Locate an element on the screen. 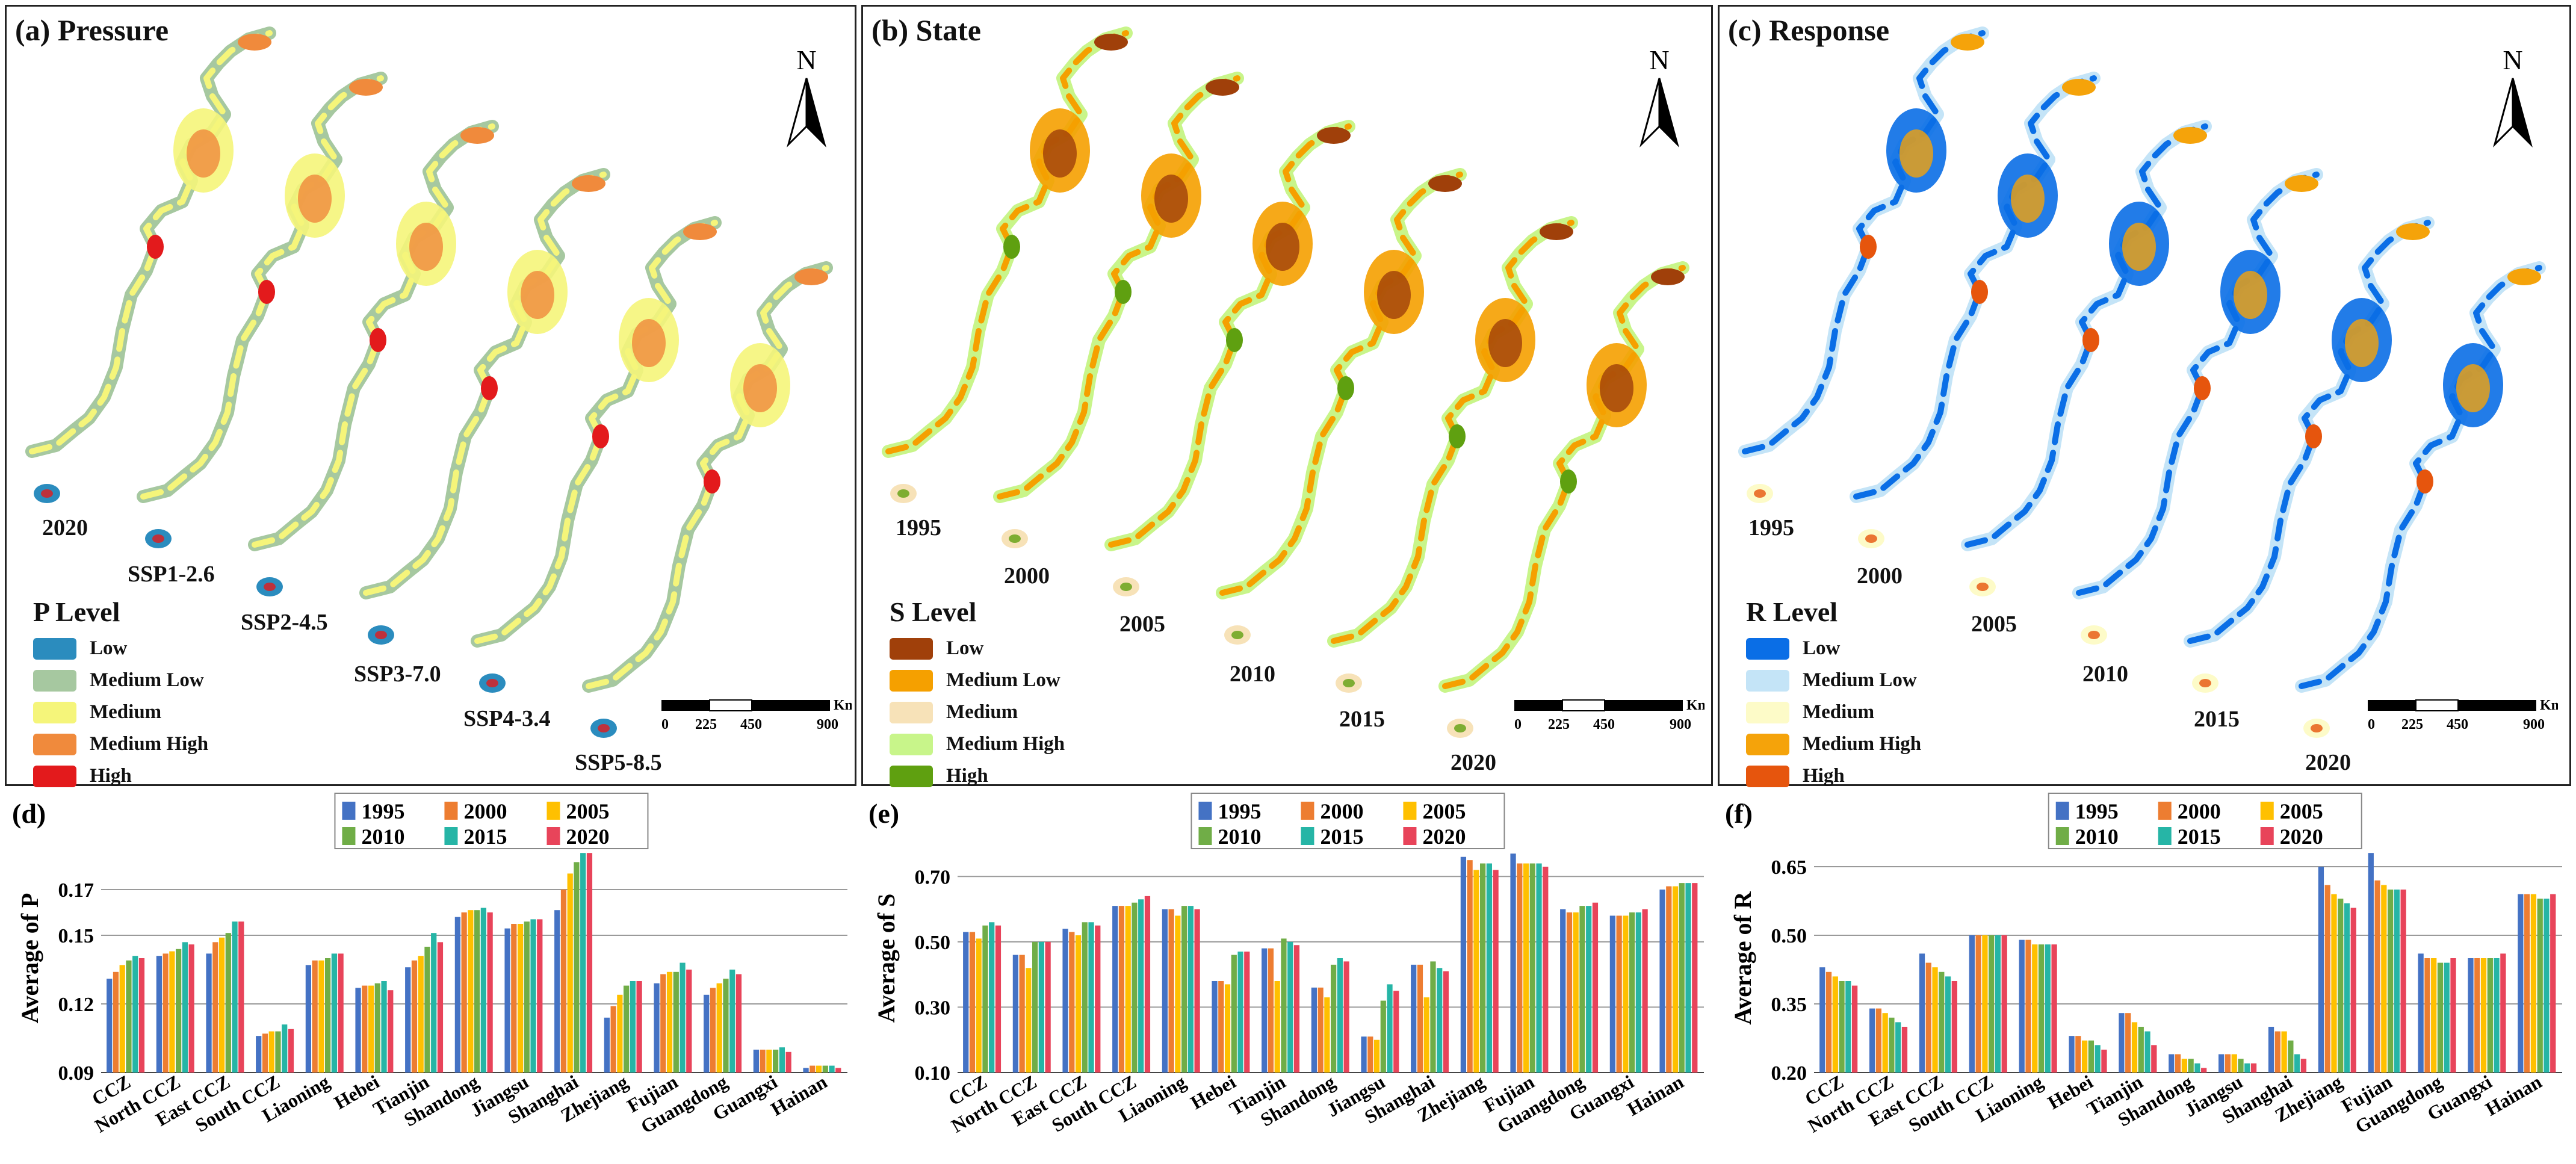 The width and height of the screenshot is (2576, 1164). bar-jiangsu-1995 is located at coordinates (2221, 1063).